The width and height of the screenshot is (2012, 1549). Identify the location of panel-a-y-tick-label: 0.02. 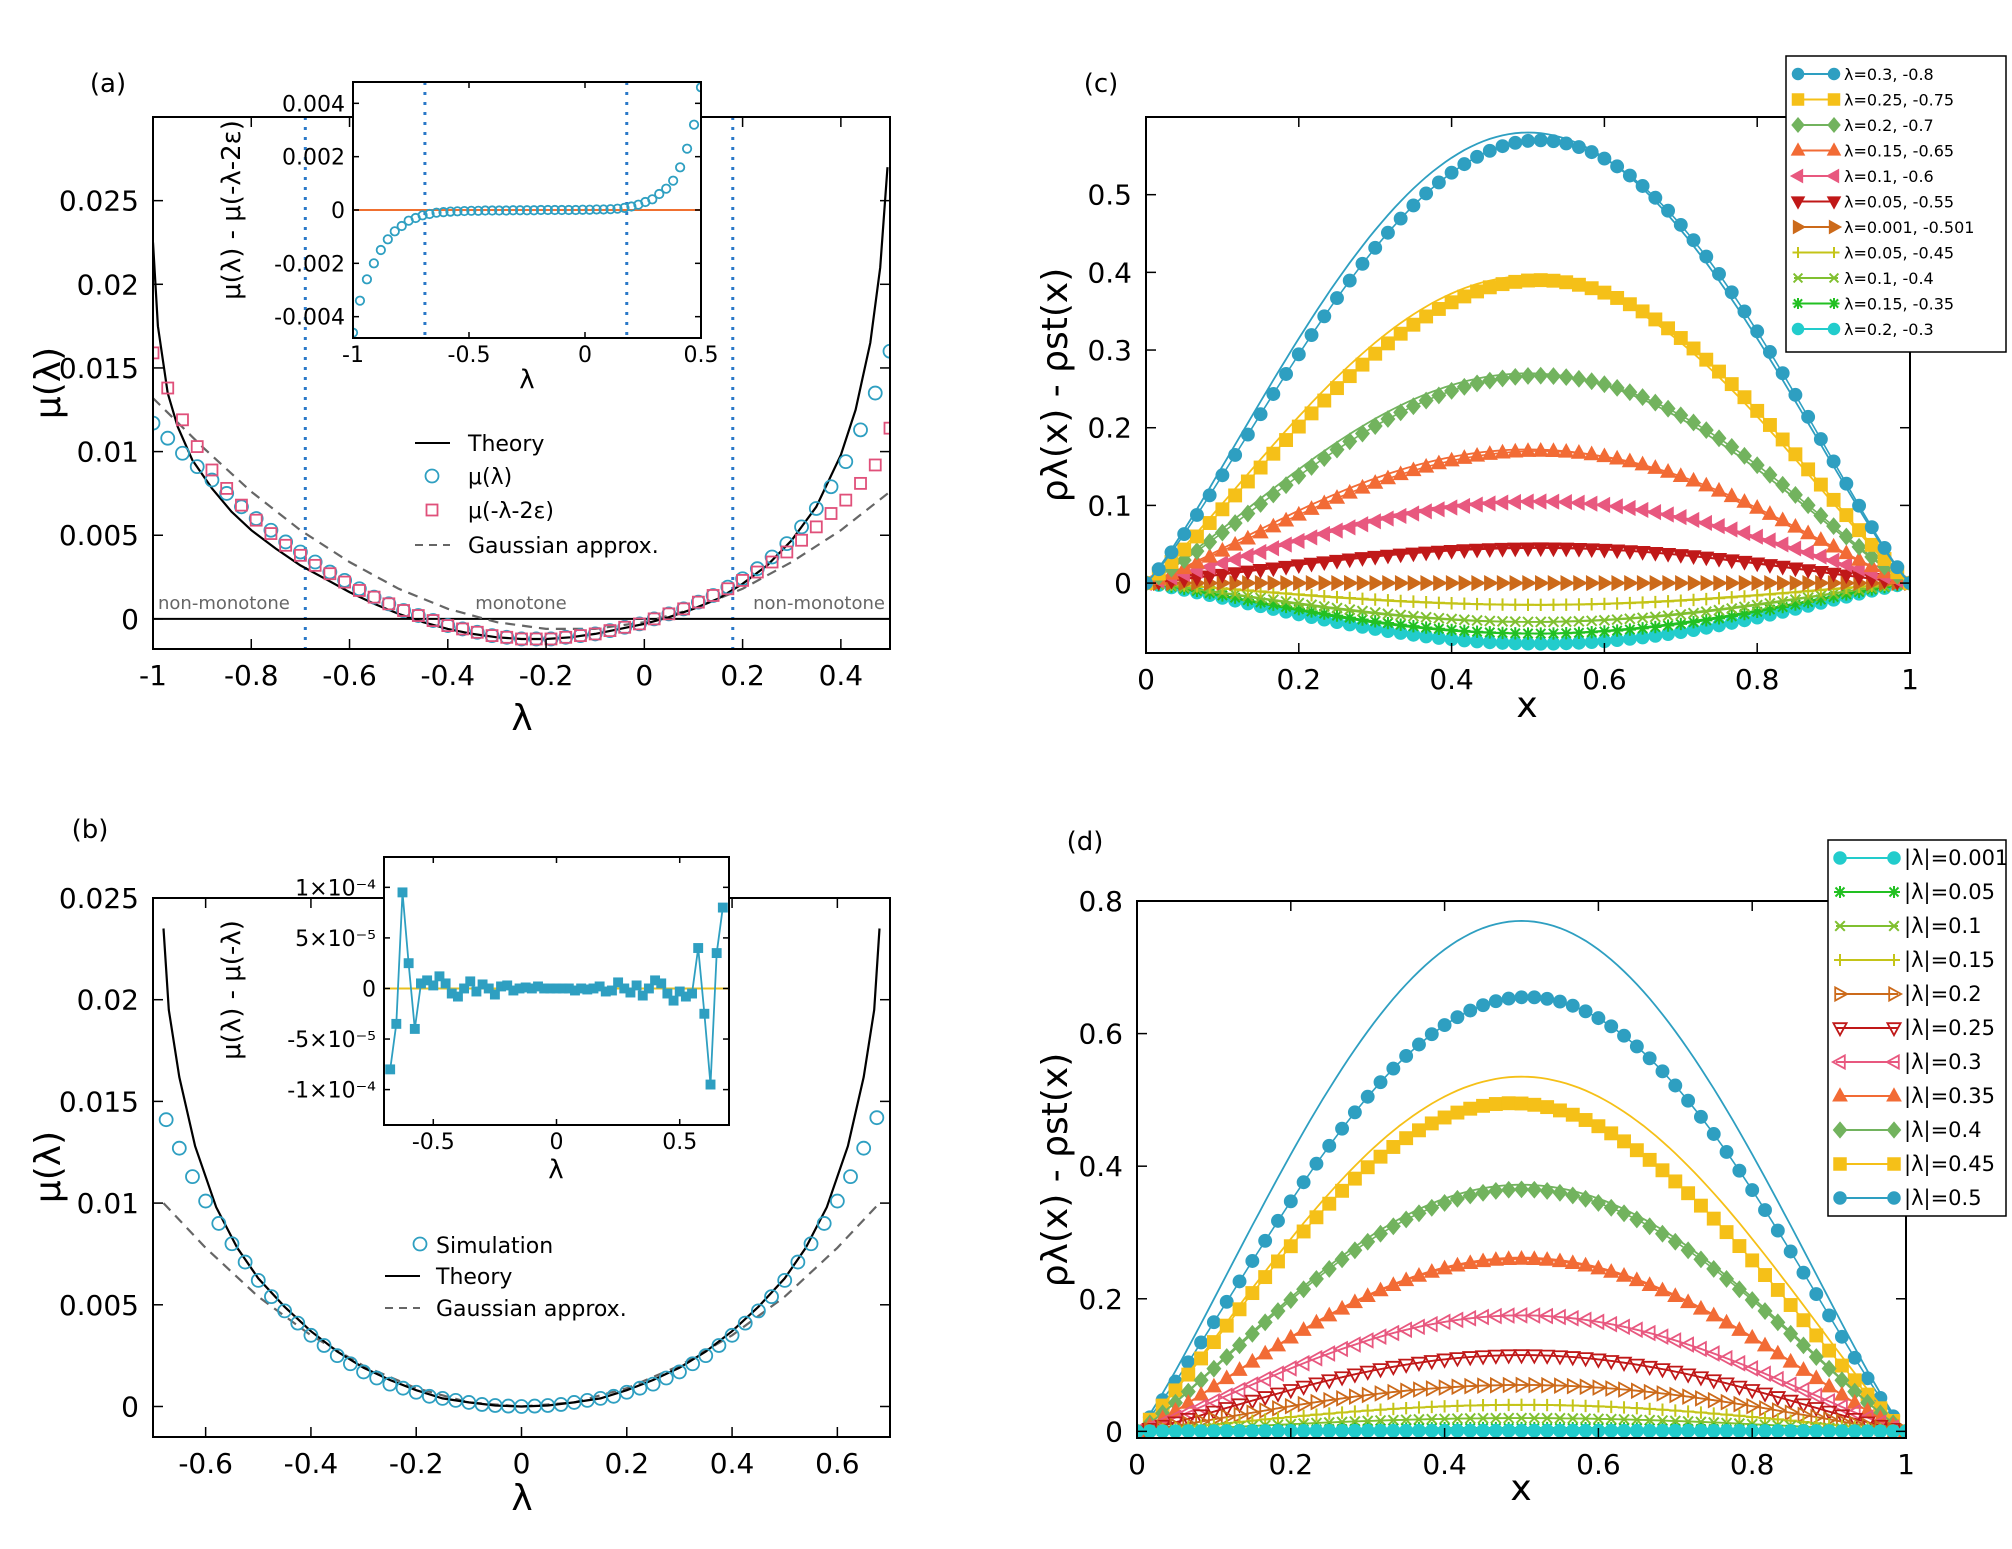
(108, 284).